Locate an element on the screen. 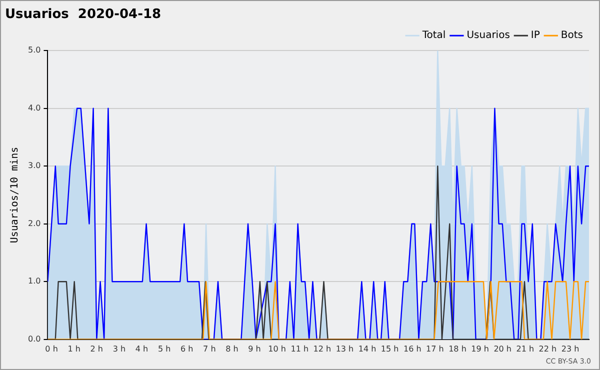 The width and height of the screenshot is (600, 370). x-tick-label: 9 h is located at coordinates (254, 349).